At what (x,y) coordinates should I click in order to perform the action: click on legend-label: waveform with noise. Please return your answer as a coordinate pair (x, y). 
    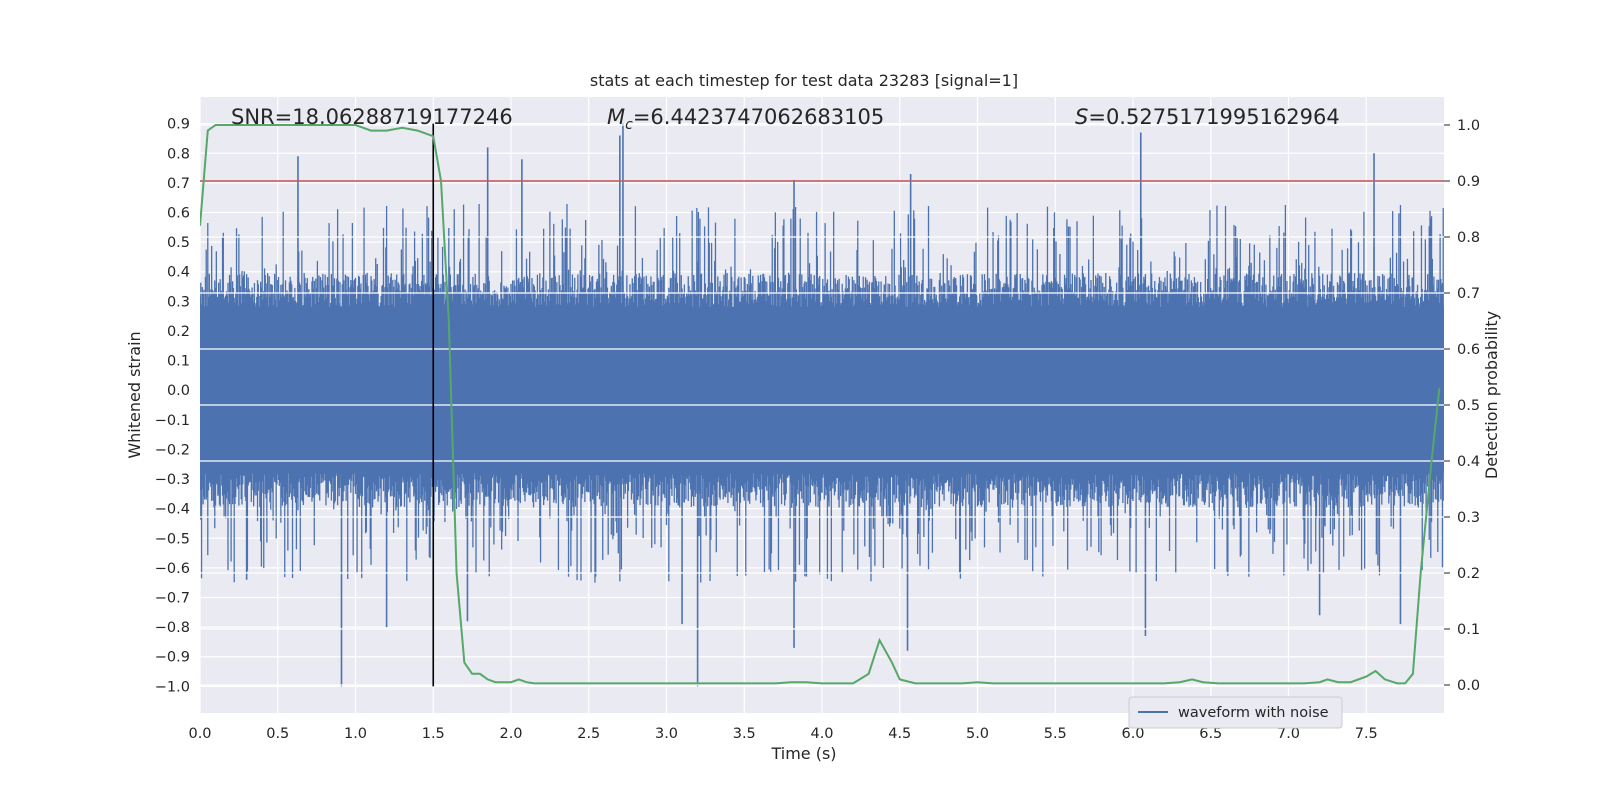
    Looking at the image, I should click on (1253, 713).